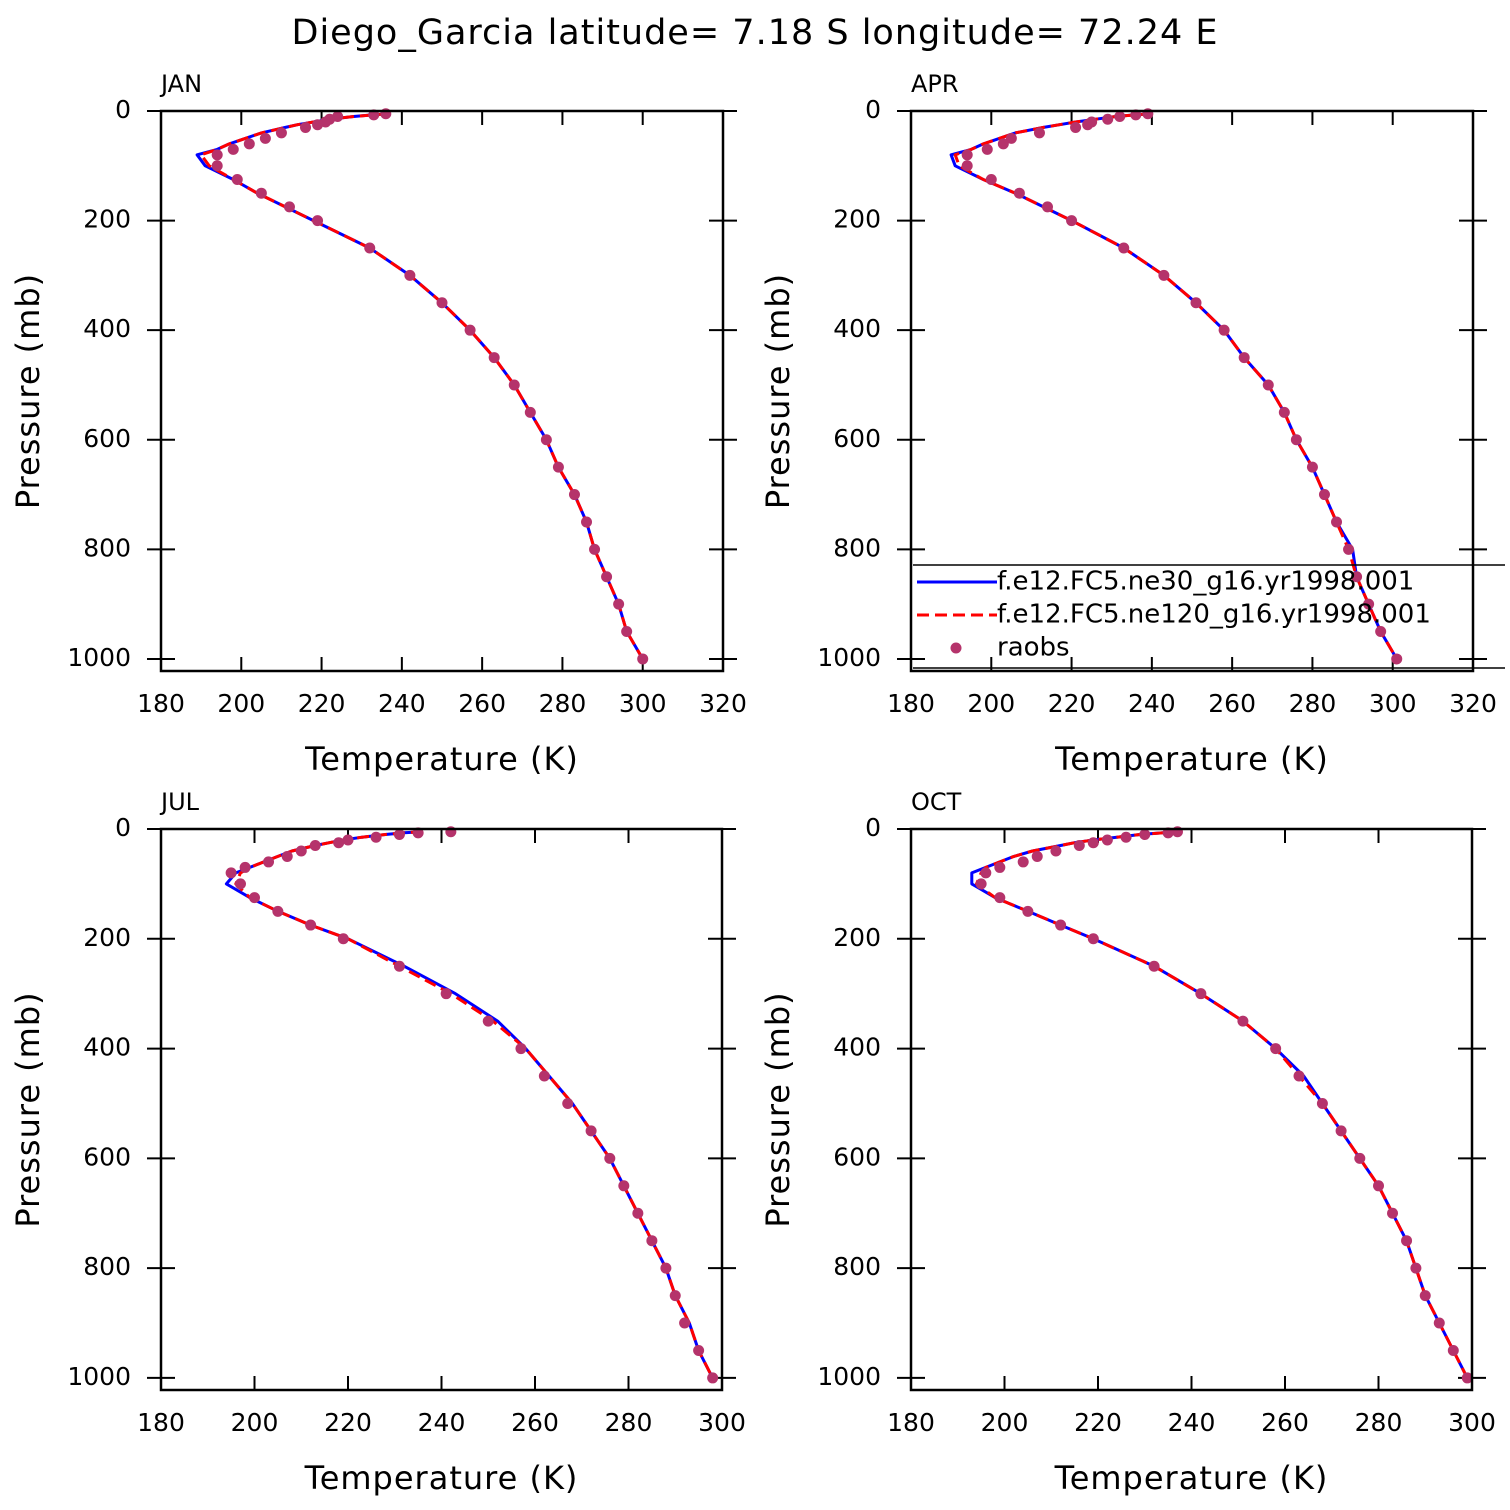 This screenshot has width=1510, height=1510. I want to click on legend-marker, so click(956, 648).